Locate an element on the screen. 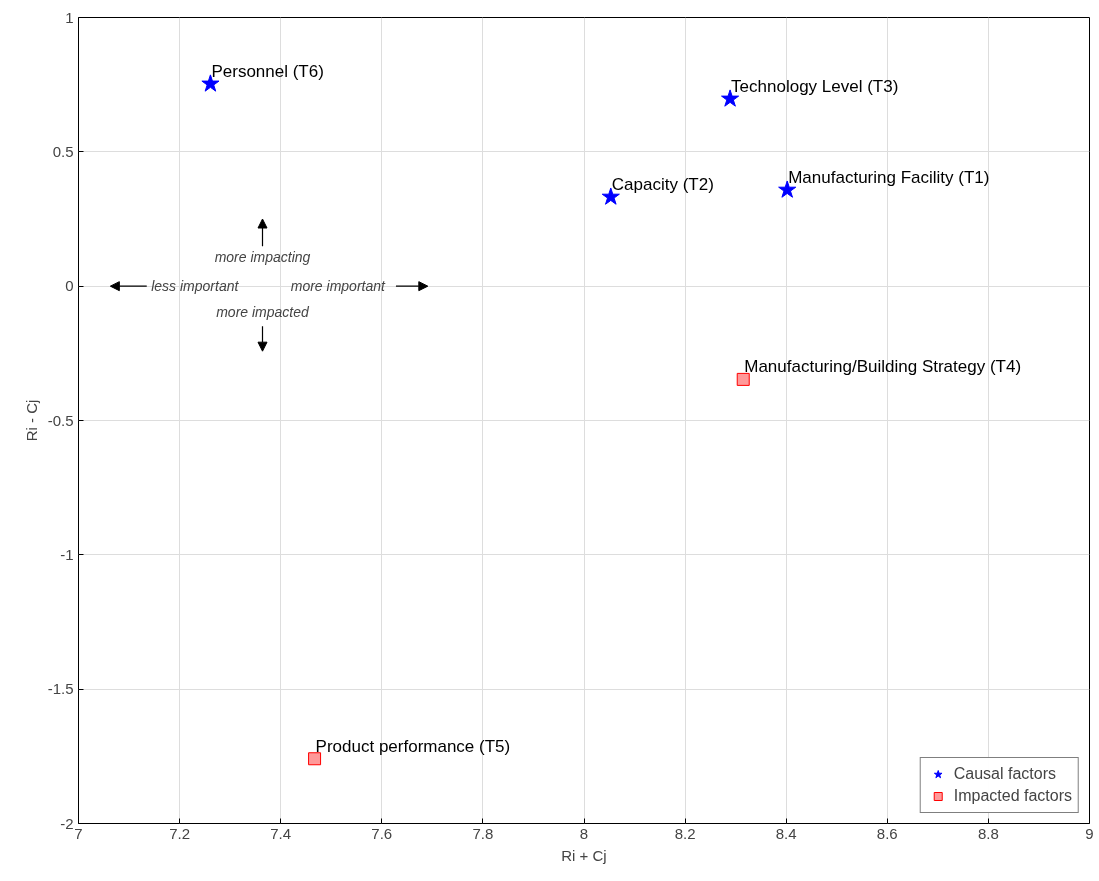  x-tick-label: 7.2 is located at coordinates (180, 833).